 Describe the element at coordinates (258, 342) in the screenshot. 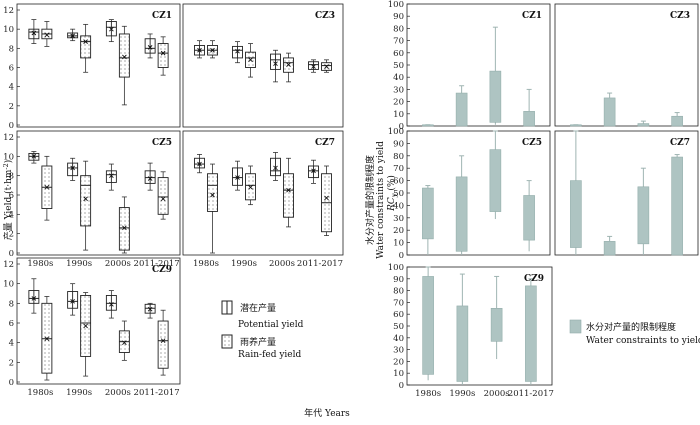

I see `legend-rainfed-cn: 雨养产量` at that location.